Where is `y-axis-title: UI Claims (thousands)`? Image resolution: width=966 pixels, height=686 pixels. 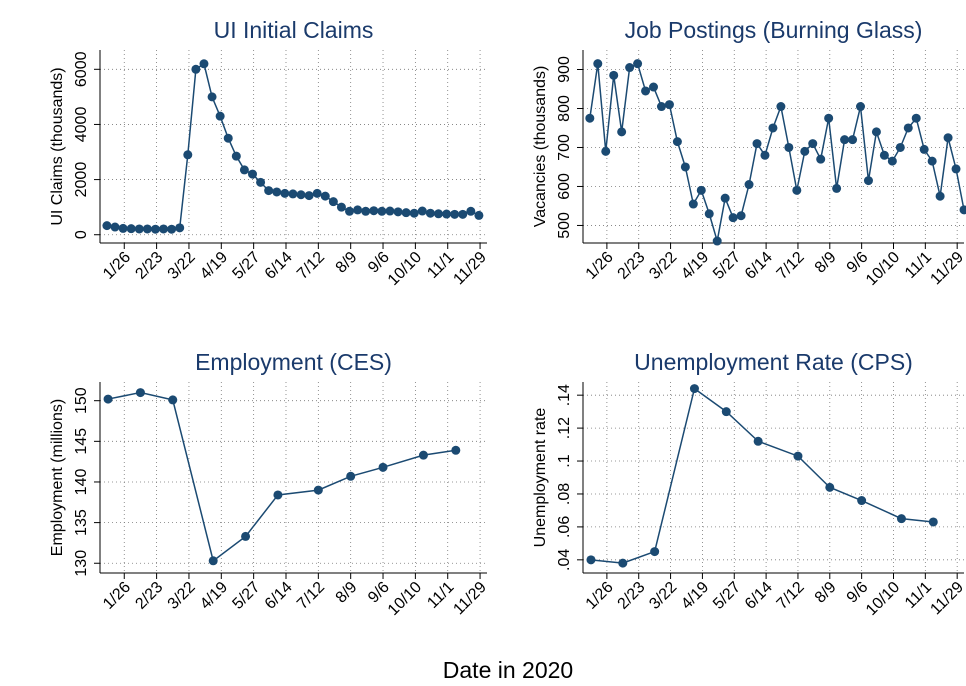 y-axis-title: UI Claims (thousands) is located at coordinates (57, 146).